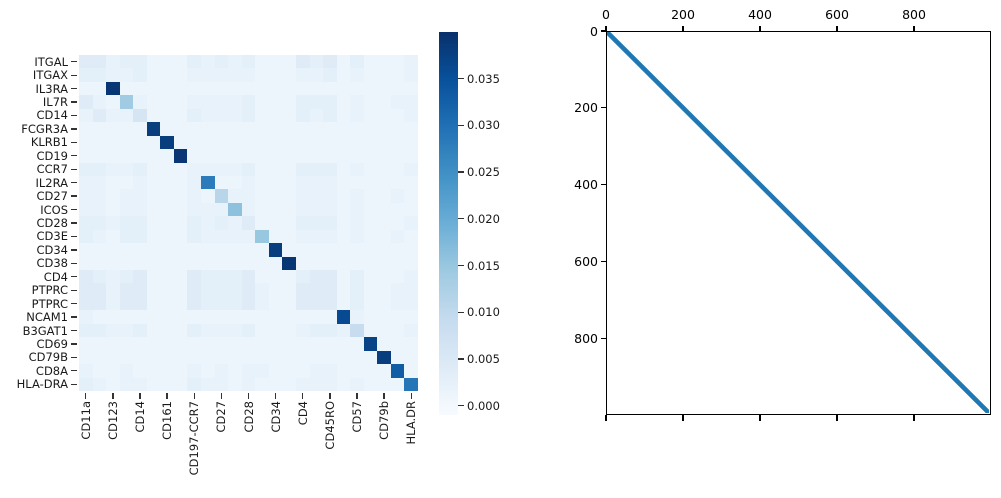 Image resolution: width=1001 pixels, height=498 pixels. Describe the element at coordinates (51, 370) in the screenshot. I see `heatmap-row-label: CD8A` at that location.